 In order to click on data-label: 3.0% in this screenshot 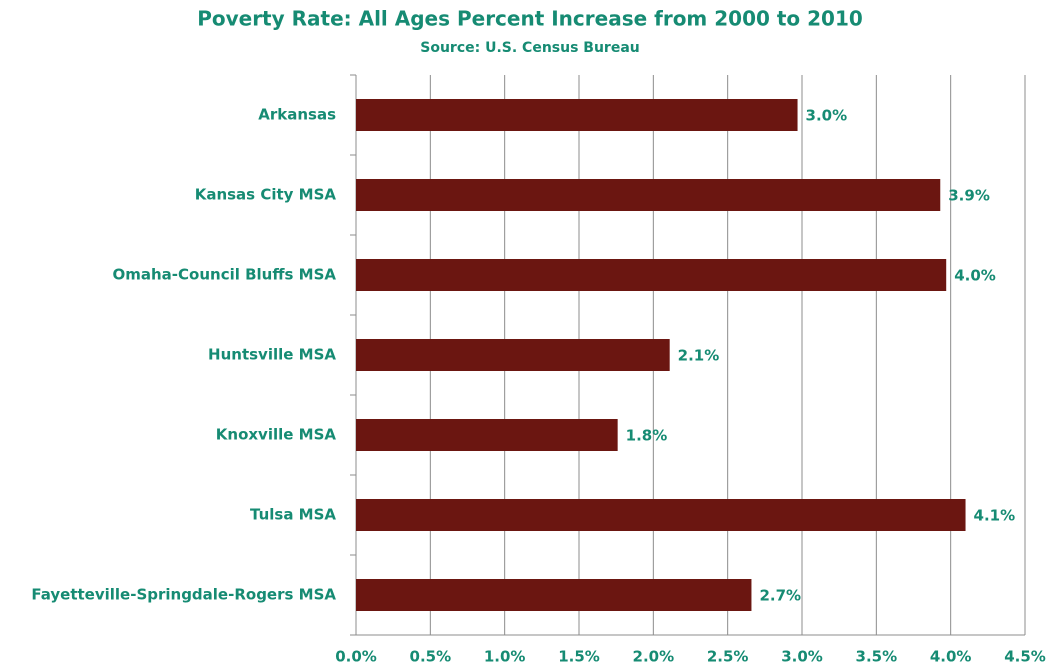, I will do `click(827, 116)`.